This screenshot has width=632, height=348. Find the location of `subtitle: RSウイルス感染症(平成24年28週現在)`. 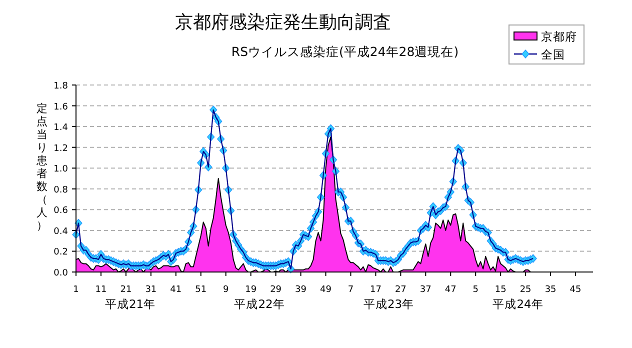

subtitle: RSウイルス感染症(平成24年28週現在) is located at coordinates (345, 51).